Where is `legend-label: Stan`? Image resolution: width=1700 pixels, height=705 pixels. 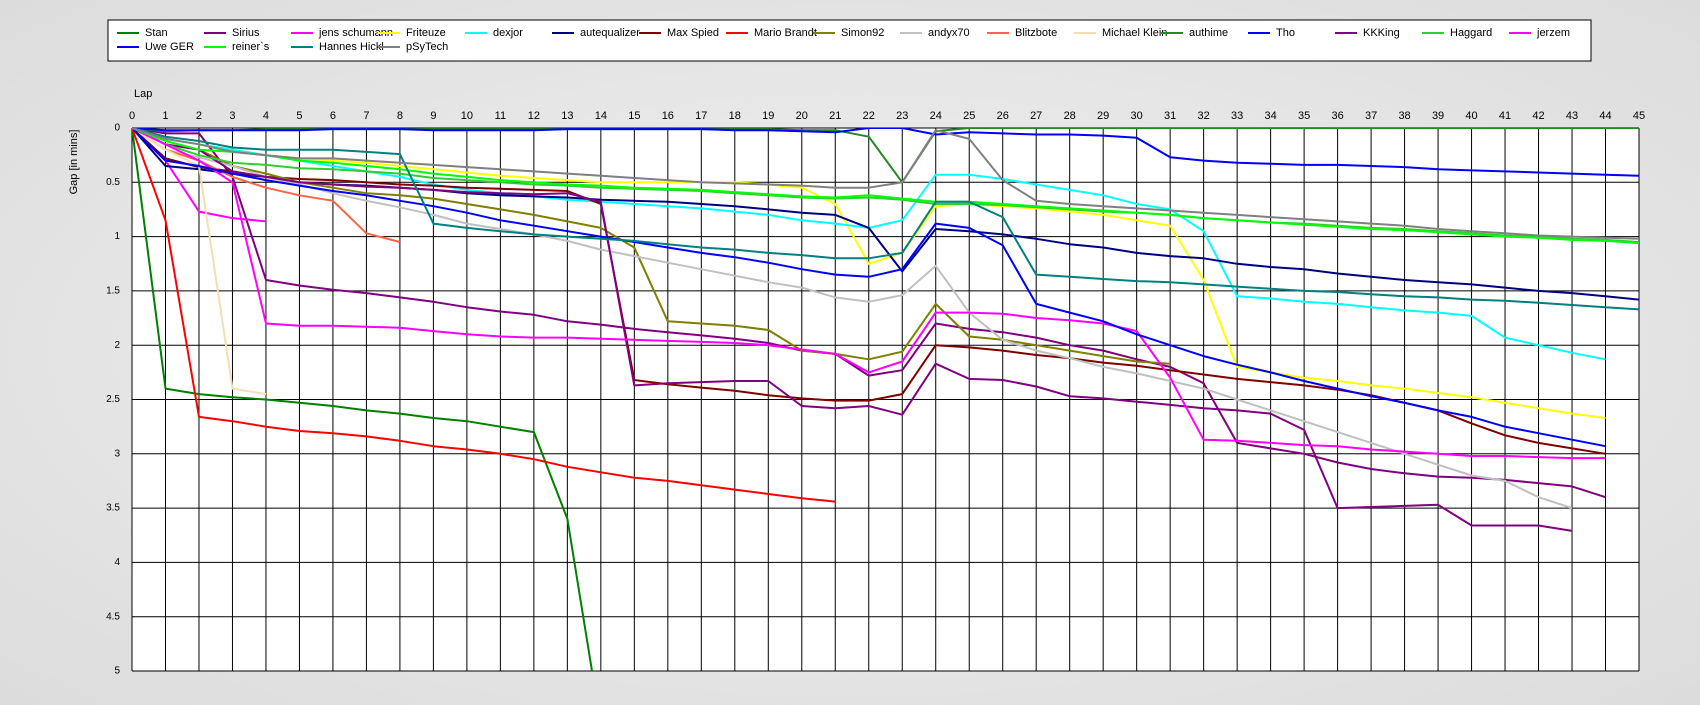
legend-label: Stan is located at coordinates (156, 33).